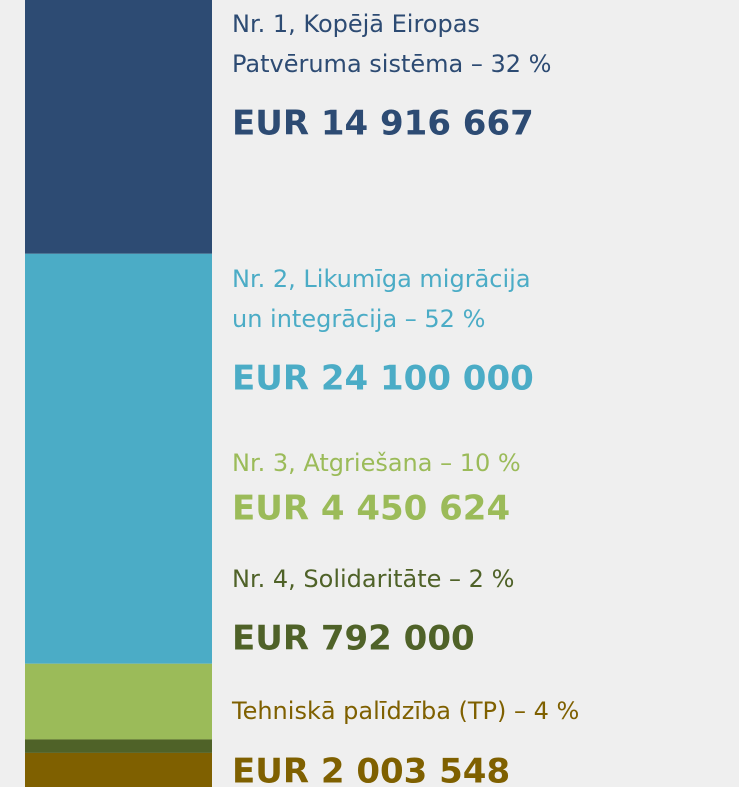  What do you see at coordinates (405, 711) in the screenshot?
I see `category-label: Tehniskā palīdzība (TP) – 4 %` at bounding box center [405, 711].